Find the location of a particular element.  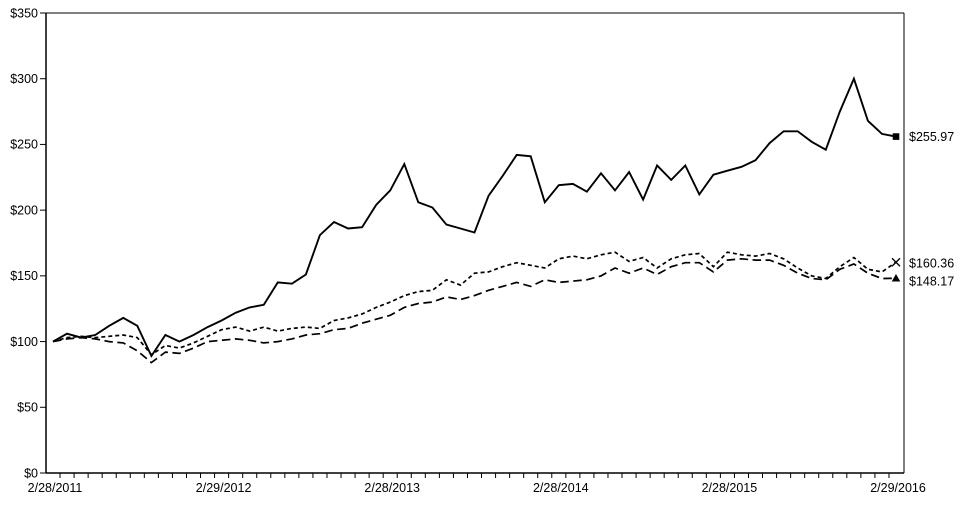

end-value-label: $148.17 is located at coordinates (931, 281).